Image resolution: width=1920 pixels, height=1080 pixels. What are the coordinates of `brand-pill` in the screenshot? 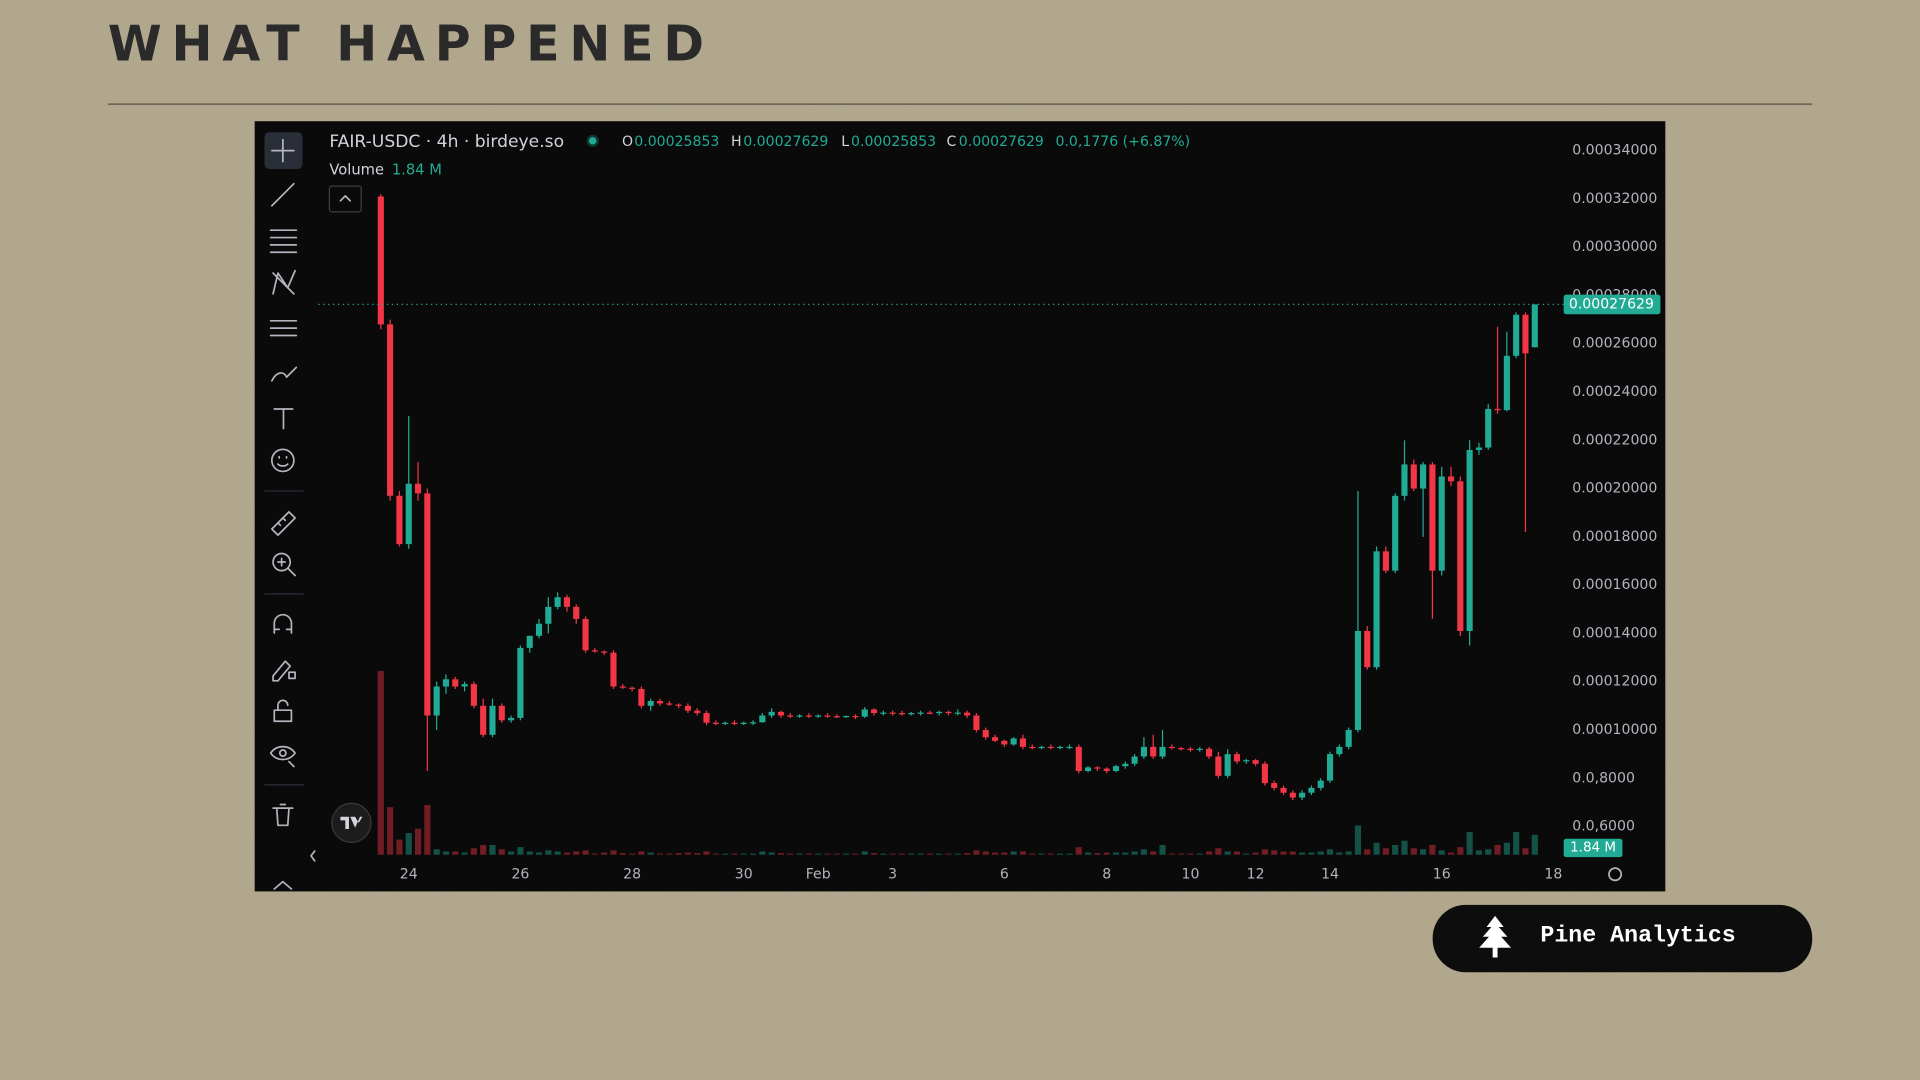 It's located at (1622, 938).